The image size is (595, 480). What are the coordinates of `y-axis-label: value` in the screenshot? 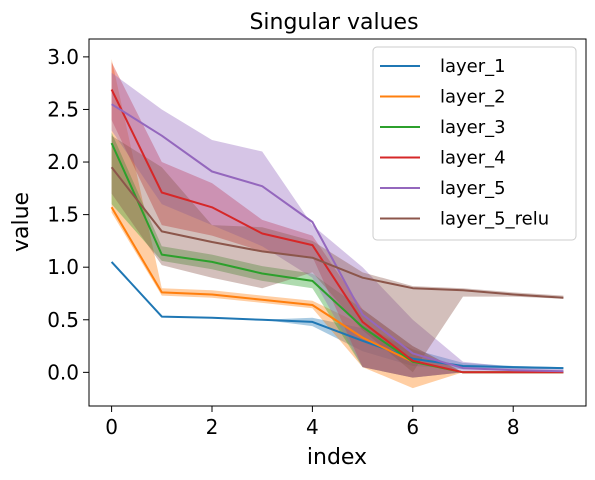 It's located at (21, 222).